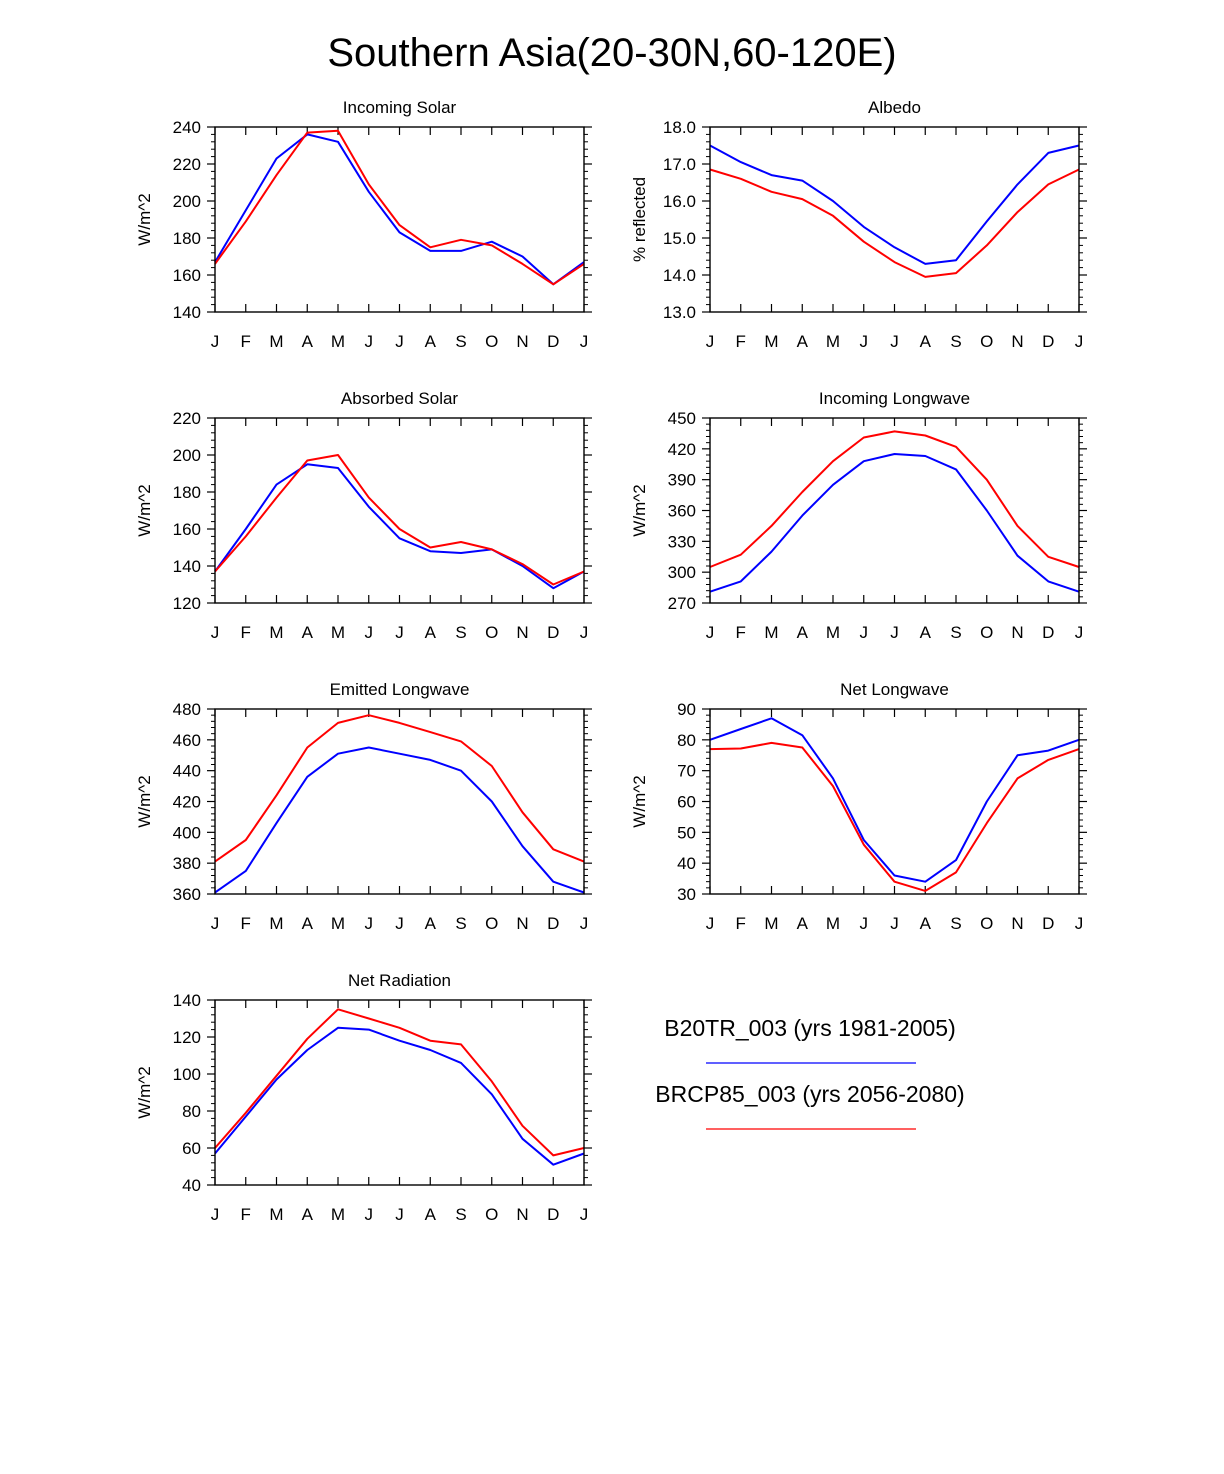 The width and height of the screenshot is (1224, 1474). Describe the element at coordinates (686, 863) in the screenshot. I see `y-tick-label: 40` at that location.